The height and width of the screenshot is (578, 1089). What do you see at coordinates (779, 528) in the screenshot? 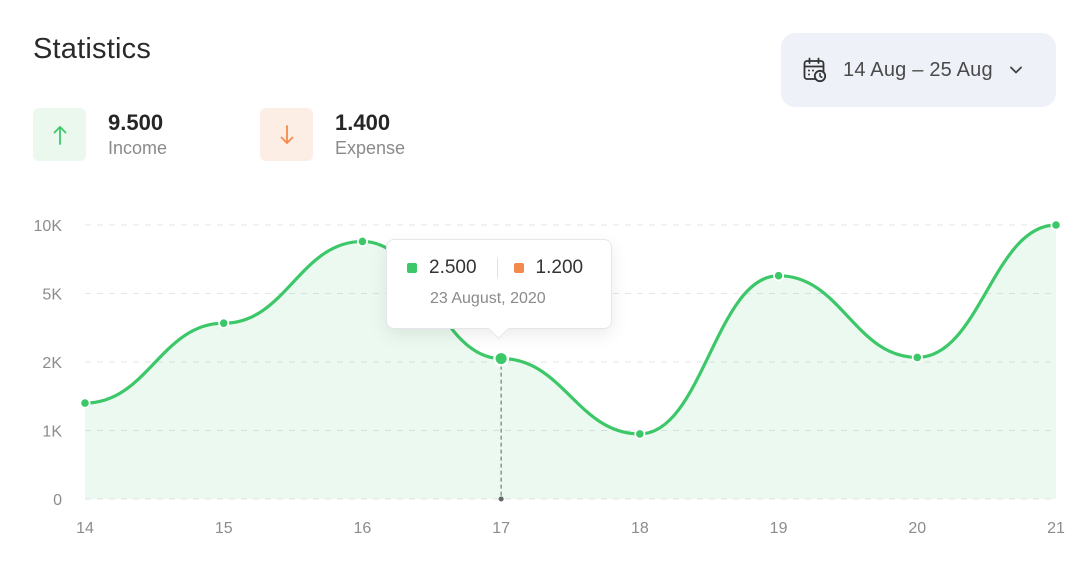
I see `x-tick-label: 19` at bounding box center [779, 528].